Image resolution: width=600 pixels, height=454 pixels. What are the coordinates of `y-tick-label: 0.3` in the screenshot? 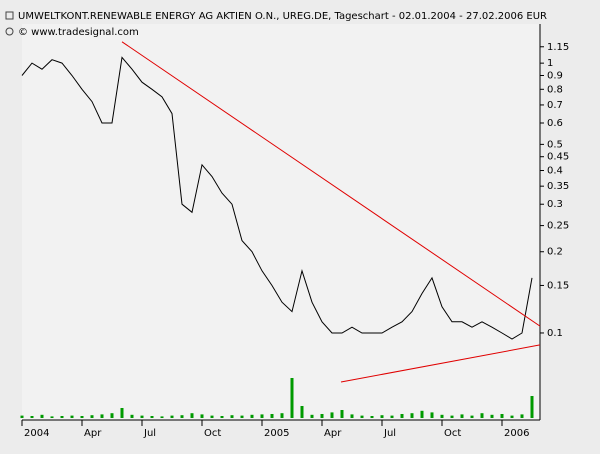 It's located at (555, 204).